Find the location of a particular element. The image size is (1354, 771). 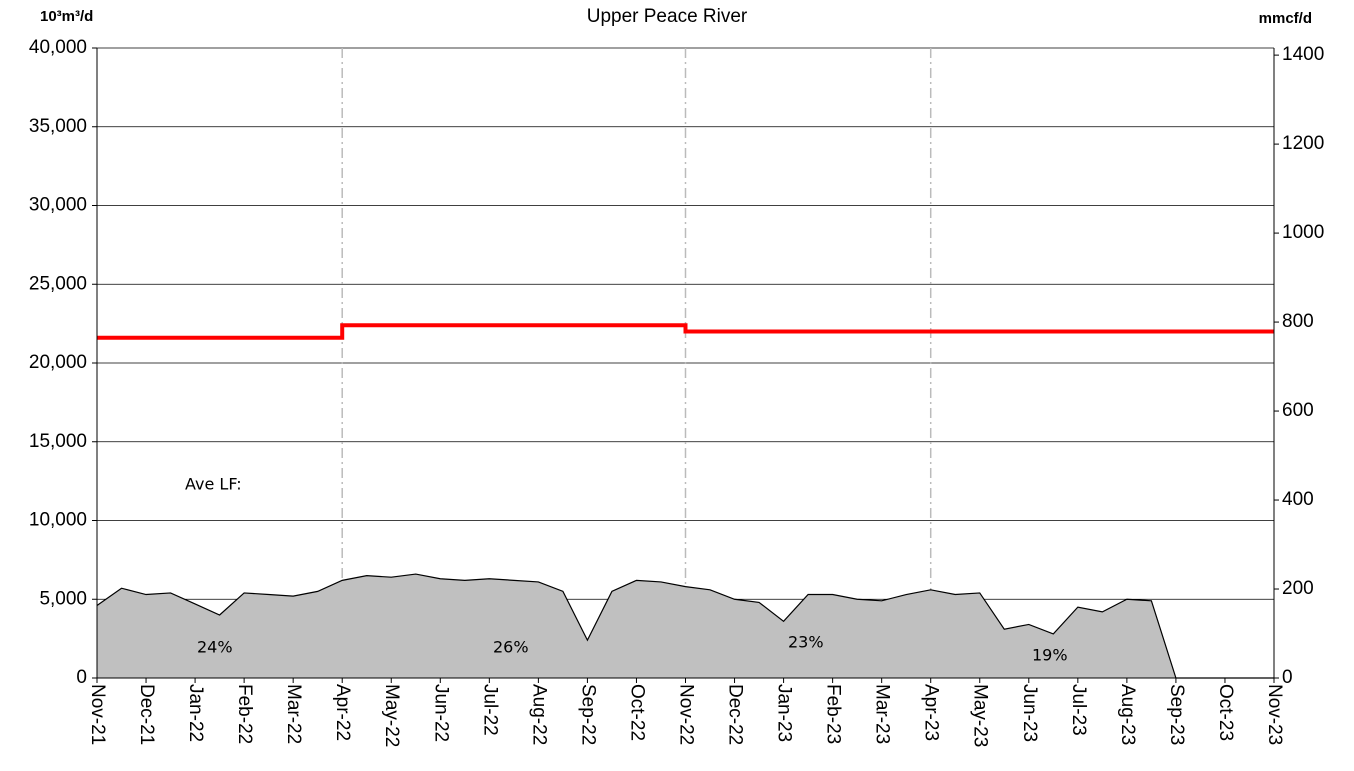

x-tick-label: Feb-22 is located at coordinates (244, 714).